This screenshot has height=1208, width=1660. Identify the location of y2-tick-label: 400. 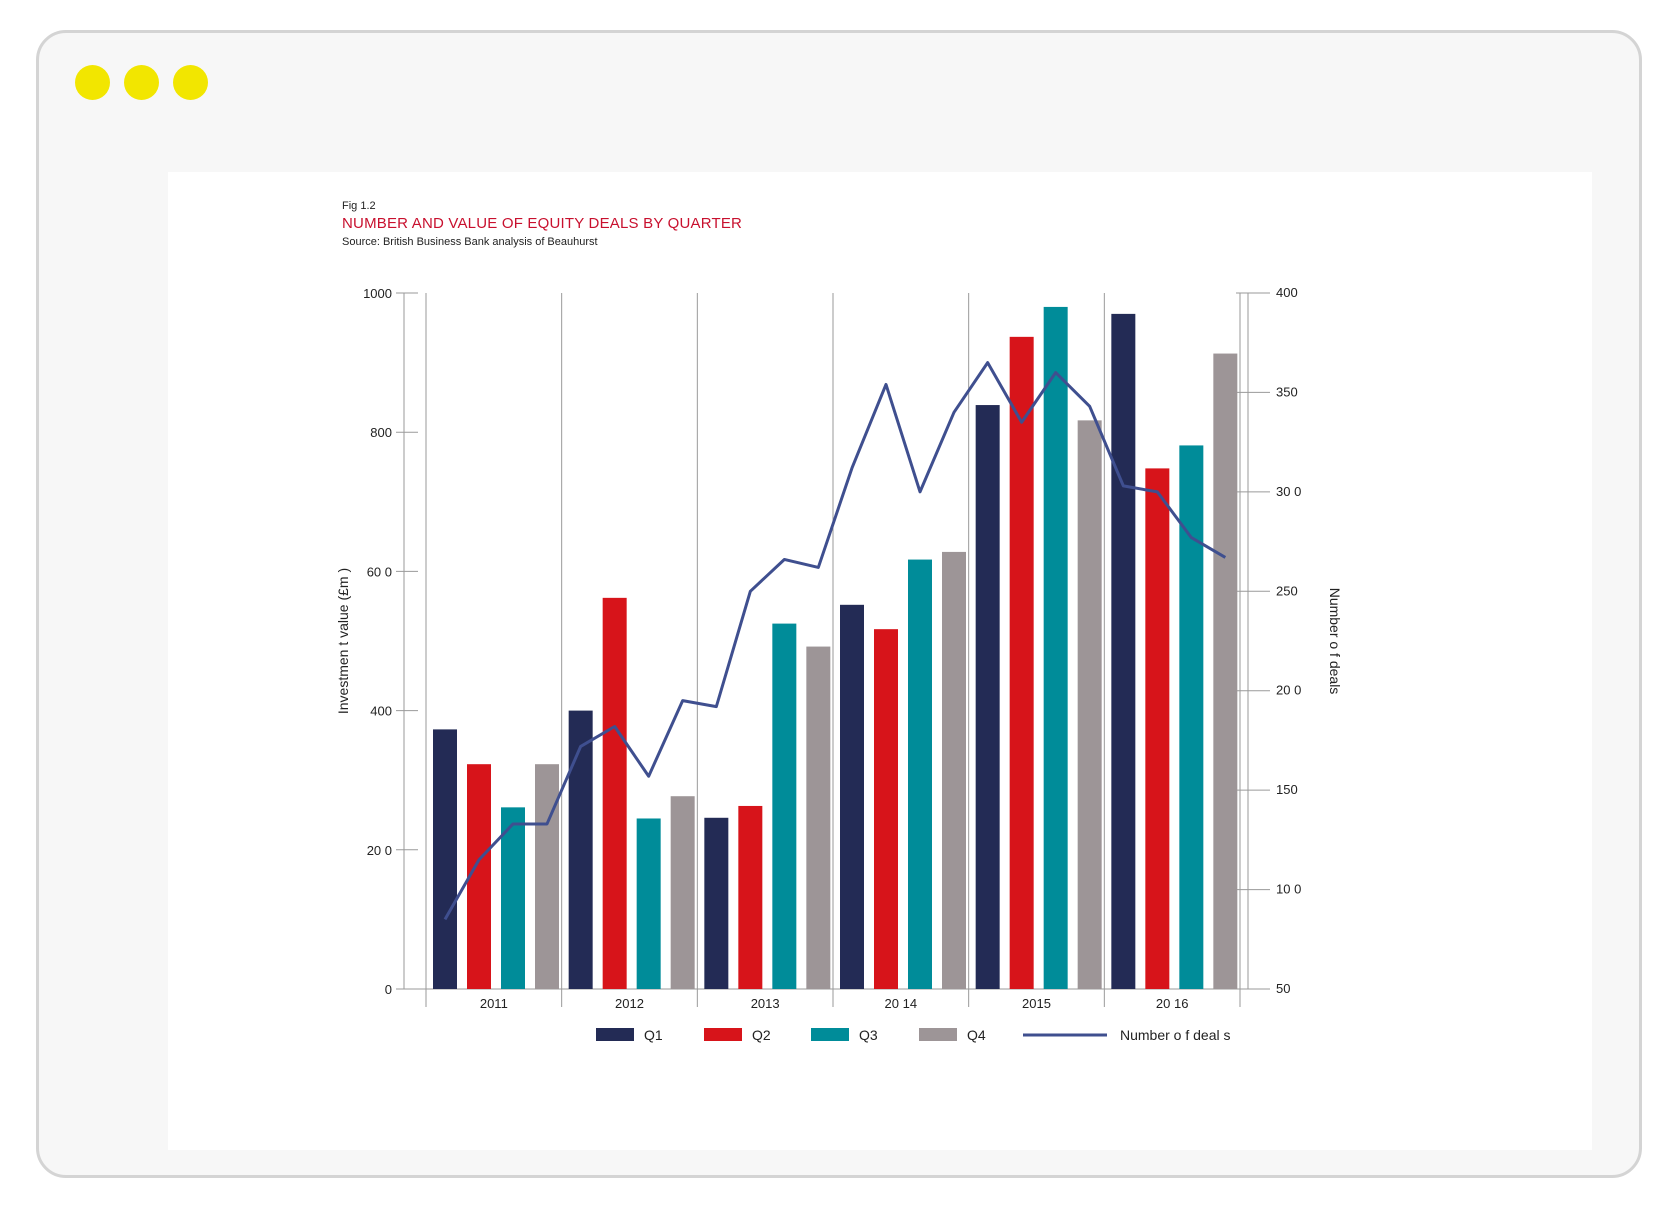
(1287, 292).